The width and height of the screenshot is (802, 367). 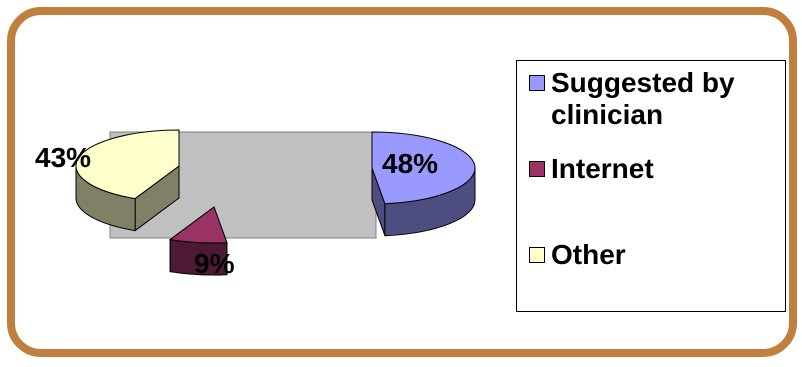 I want to click on pie-slice-top-suggested-by-clinician, so click(x=423, y=168).